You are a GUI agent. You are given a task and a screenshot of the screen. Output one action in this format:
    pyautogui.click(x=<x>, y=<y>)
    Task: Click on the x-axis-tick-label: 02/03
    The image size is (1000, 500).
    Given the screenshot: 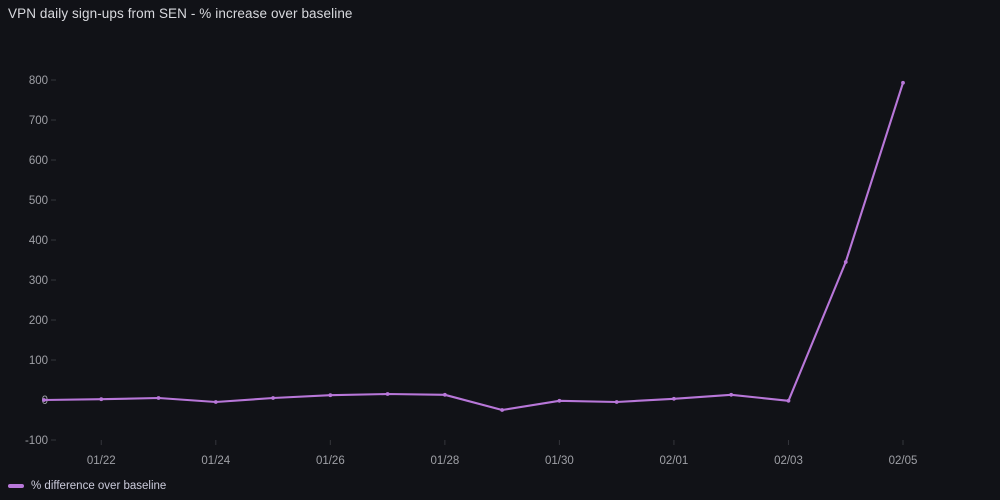 What is the action you would take?
    pyautogui.click(x=788, y=460)
    